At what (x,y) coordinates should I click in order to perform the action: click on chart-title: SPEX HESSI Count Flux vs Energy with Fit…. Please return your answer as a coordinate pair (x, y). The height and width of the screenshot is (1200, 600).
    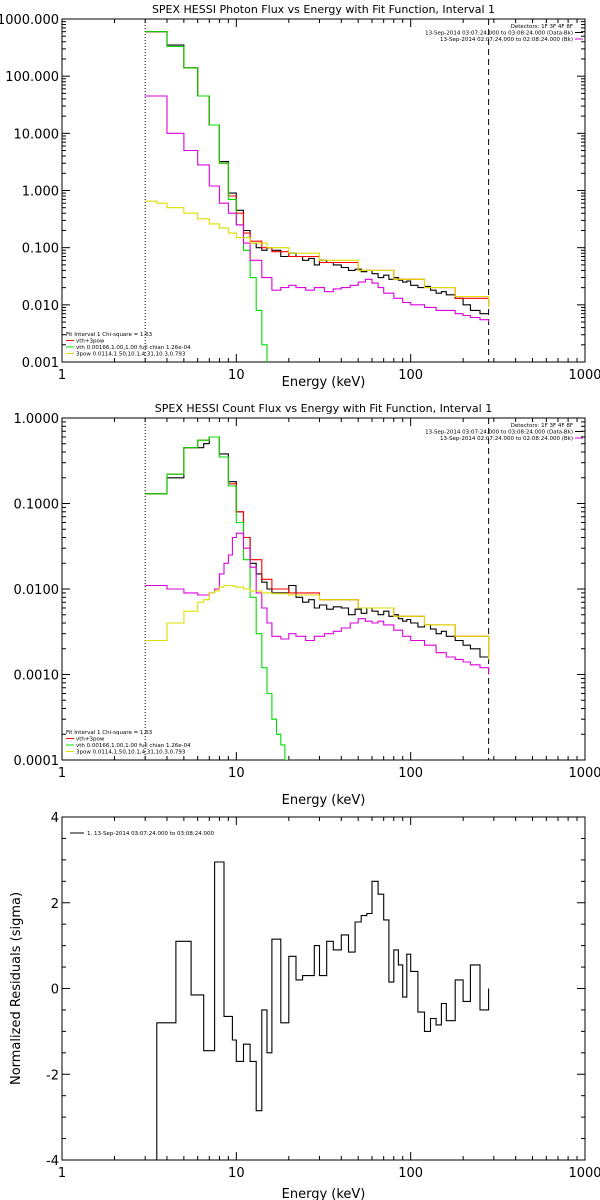
    Looking at the image, I should click on (323, 408).